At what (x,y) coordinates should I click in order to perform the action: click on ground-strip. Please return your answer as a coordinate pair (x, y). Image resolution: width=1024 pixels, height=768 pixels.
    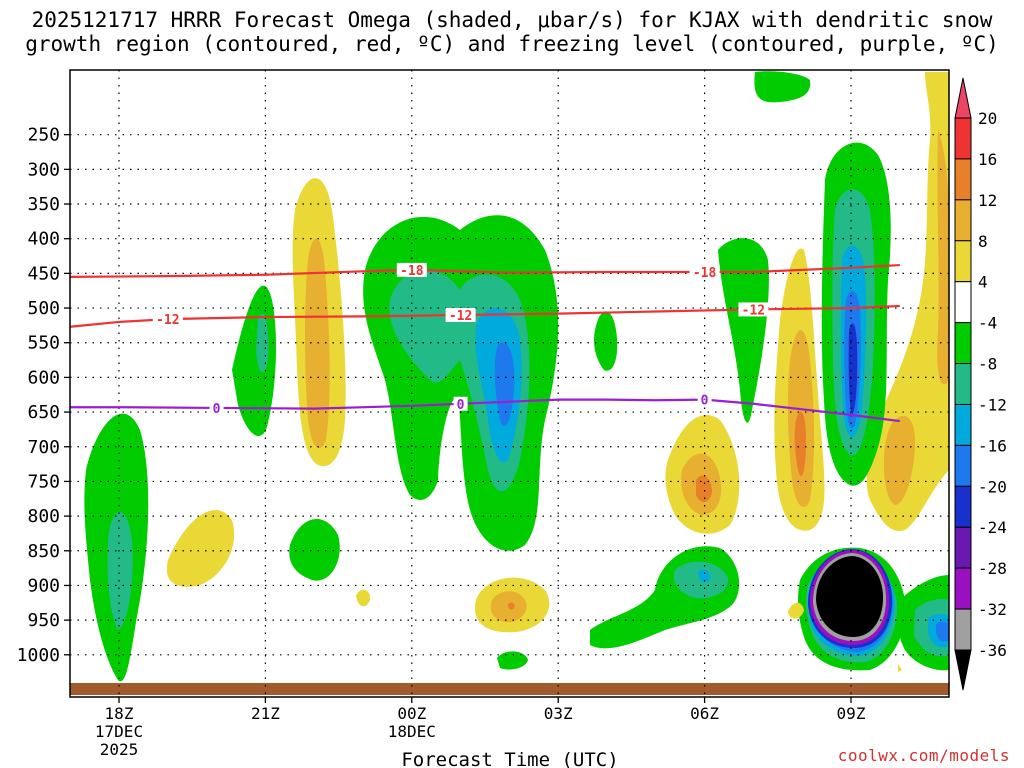
    Looking at the image, I should click on (509, 689).